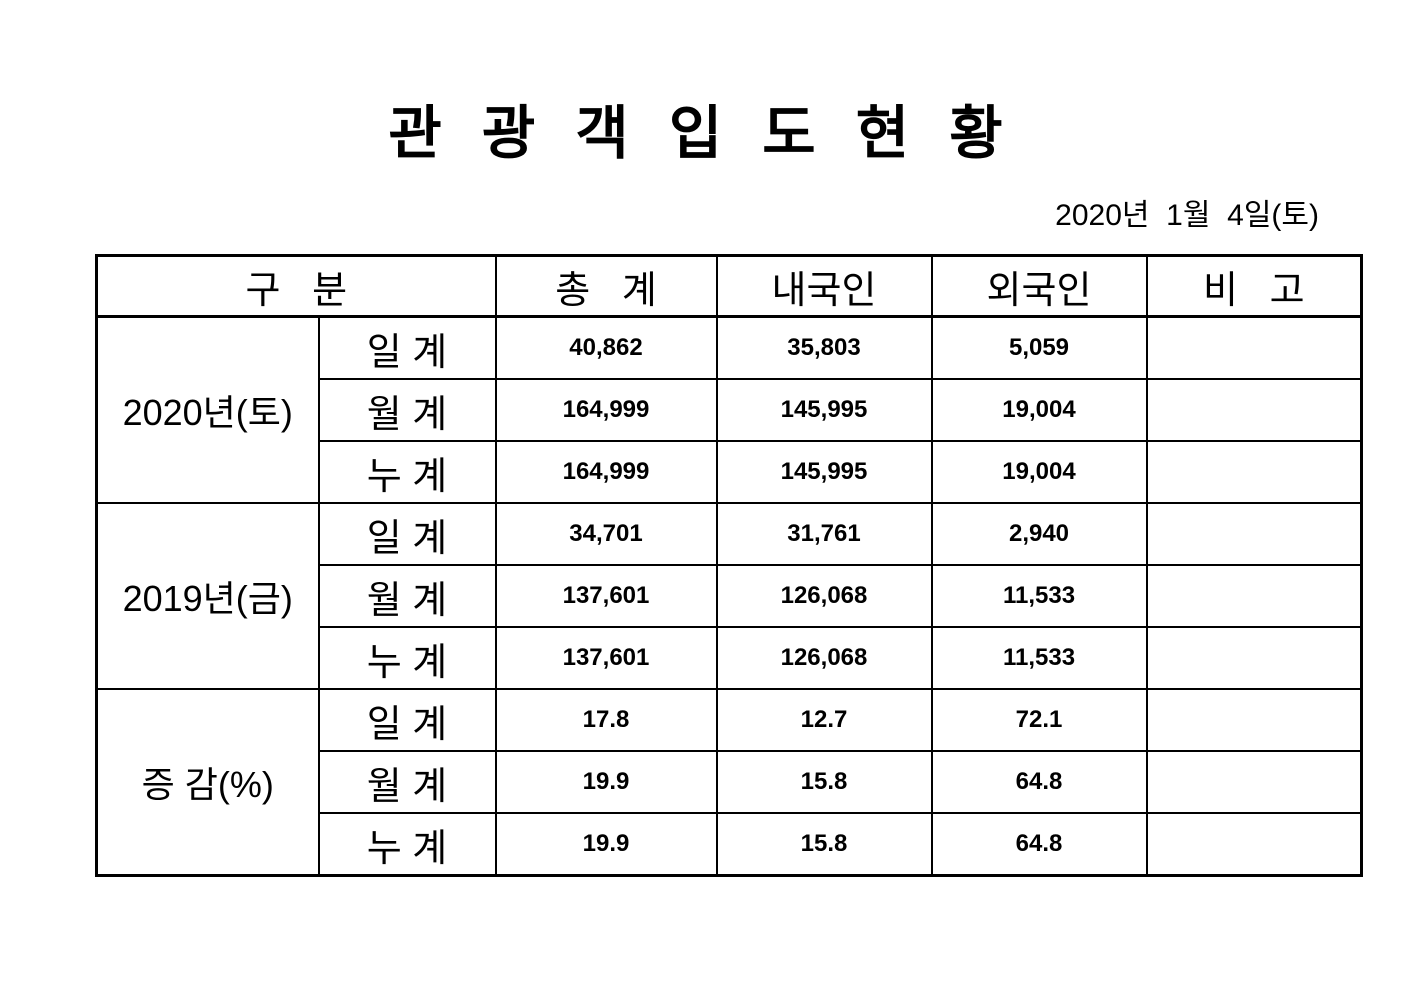 The height and width of the screenshot is (992, 1403). I want to click on table-row: 월 계 137,601 126,068 11,533, so click(730, 596).